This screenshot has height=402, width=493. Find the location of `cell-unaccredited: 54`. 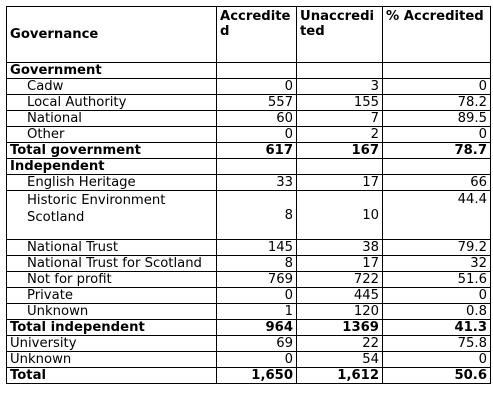

cell-unaccredited: 54 is located at coordinates (339, 359).